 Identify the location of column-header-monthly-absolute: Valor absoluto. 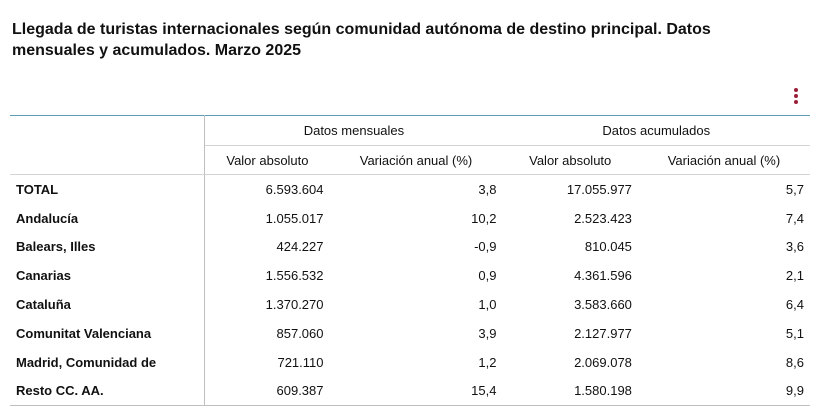
(267, 160).